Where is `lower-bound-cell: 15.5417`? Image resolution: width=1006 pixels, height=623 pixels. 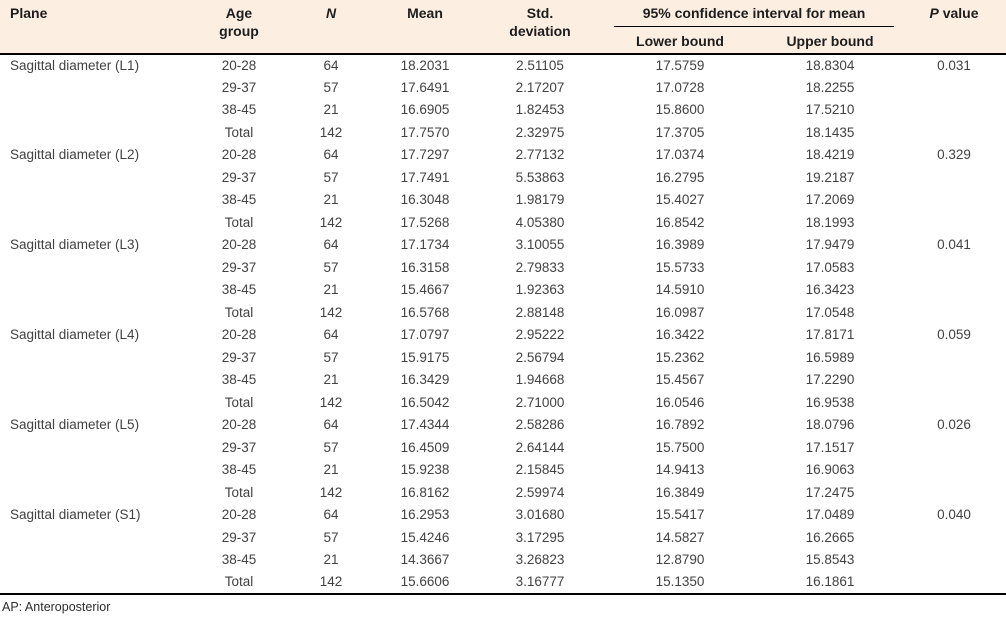 lower-bound-cell: 15.5417 is located at coordinates (680, 515).